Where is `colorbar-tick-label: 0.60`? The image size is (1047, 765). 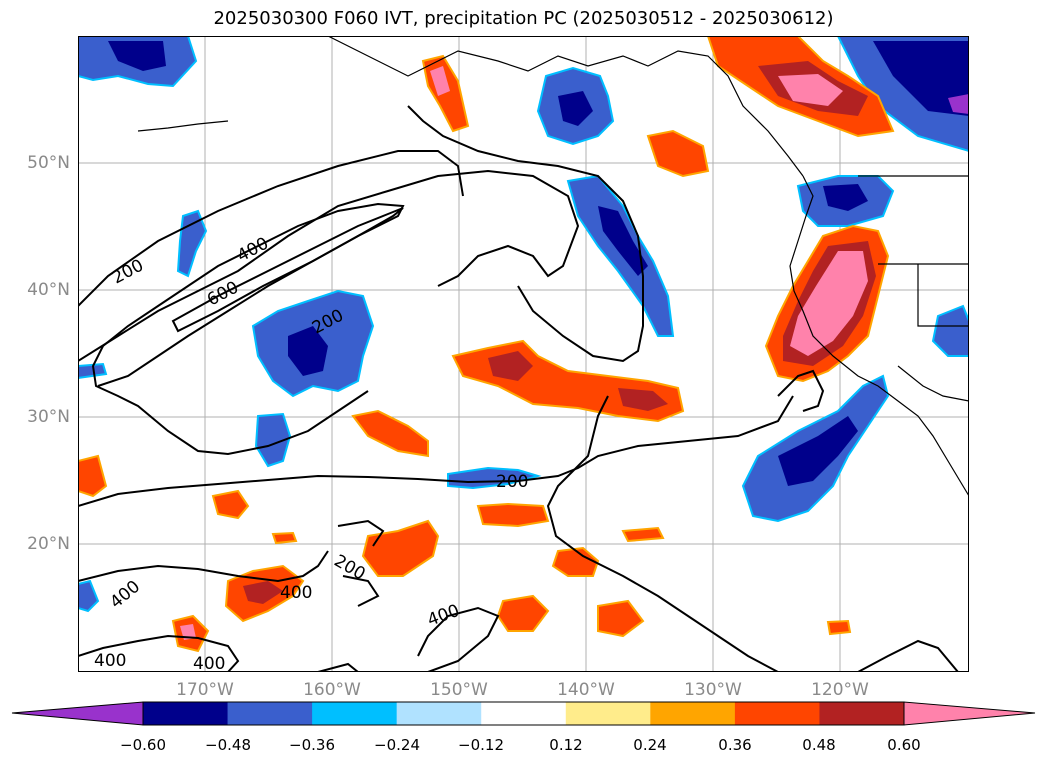 colorbar-tick-label: 0.60 is located at coordinates (904, 745).